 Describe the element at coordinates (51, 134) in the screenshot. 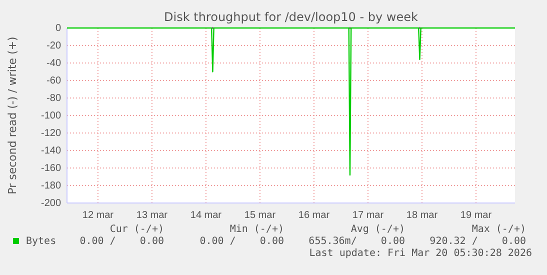

I see `y-tick-label: -120` at that location.